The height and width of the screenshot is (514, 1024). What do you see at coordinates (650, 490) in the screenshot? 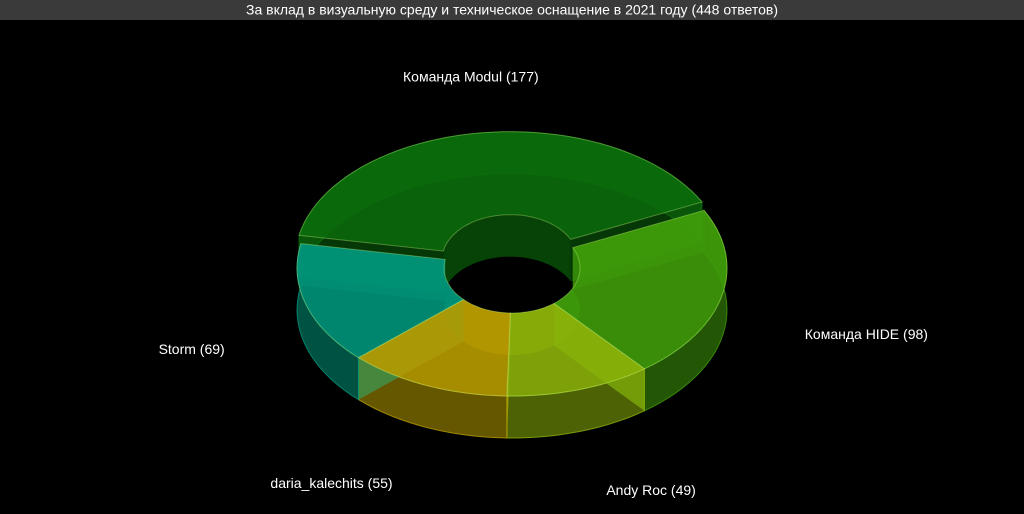
I see `slice-label: Andy Roc (49)` at bounding box center [650, 490].